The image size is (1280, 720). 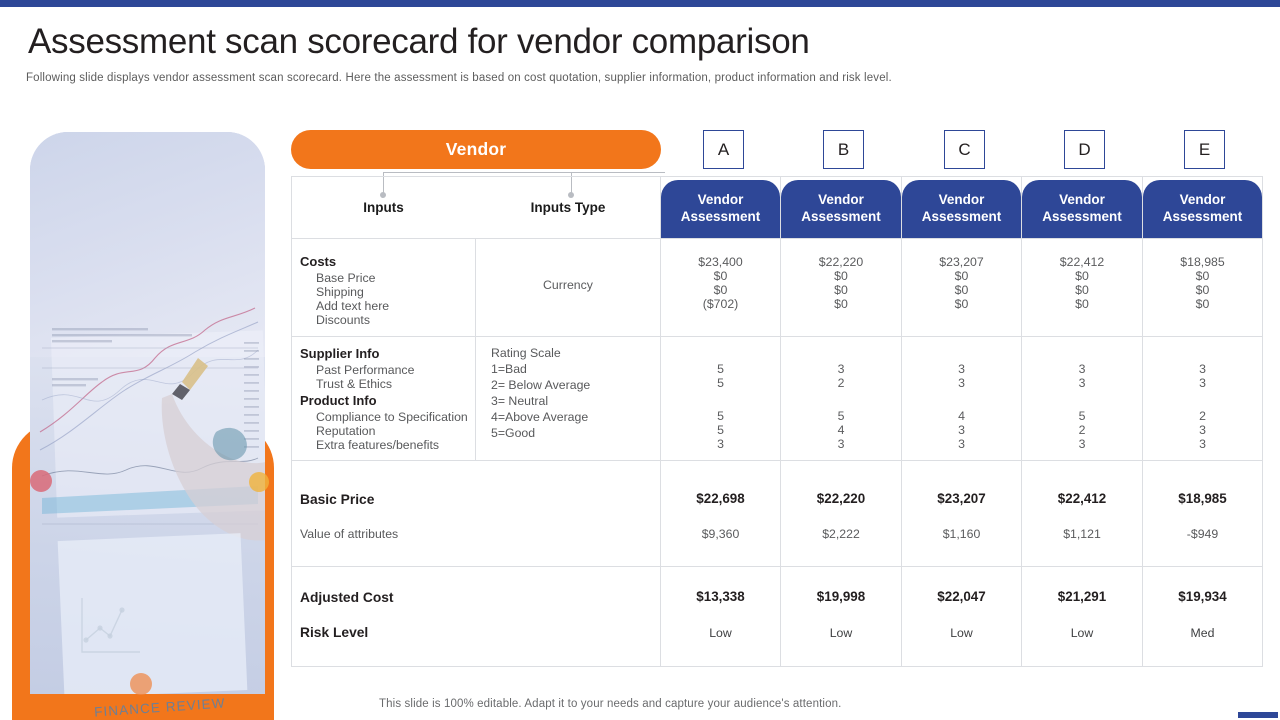 I want to click on row-costs-c-v2: $0, so click(x=961, y=290).